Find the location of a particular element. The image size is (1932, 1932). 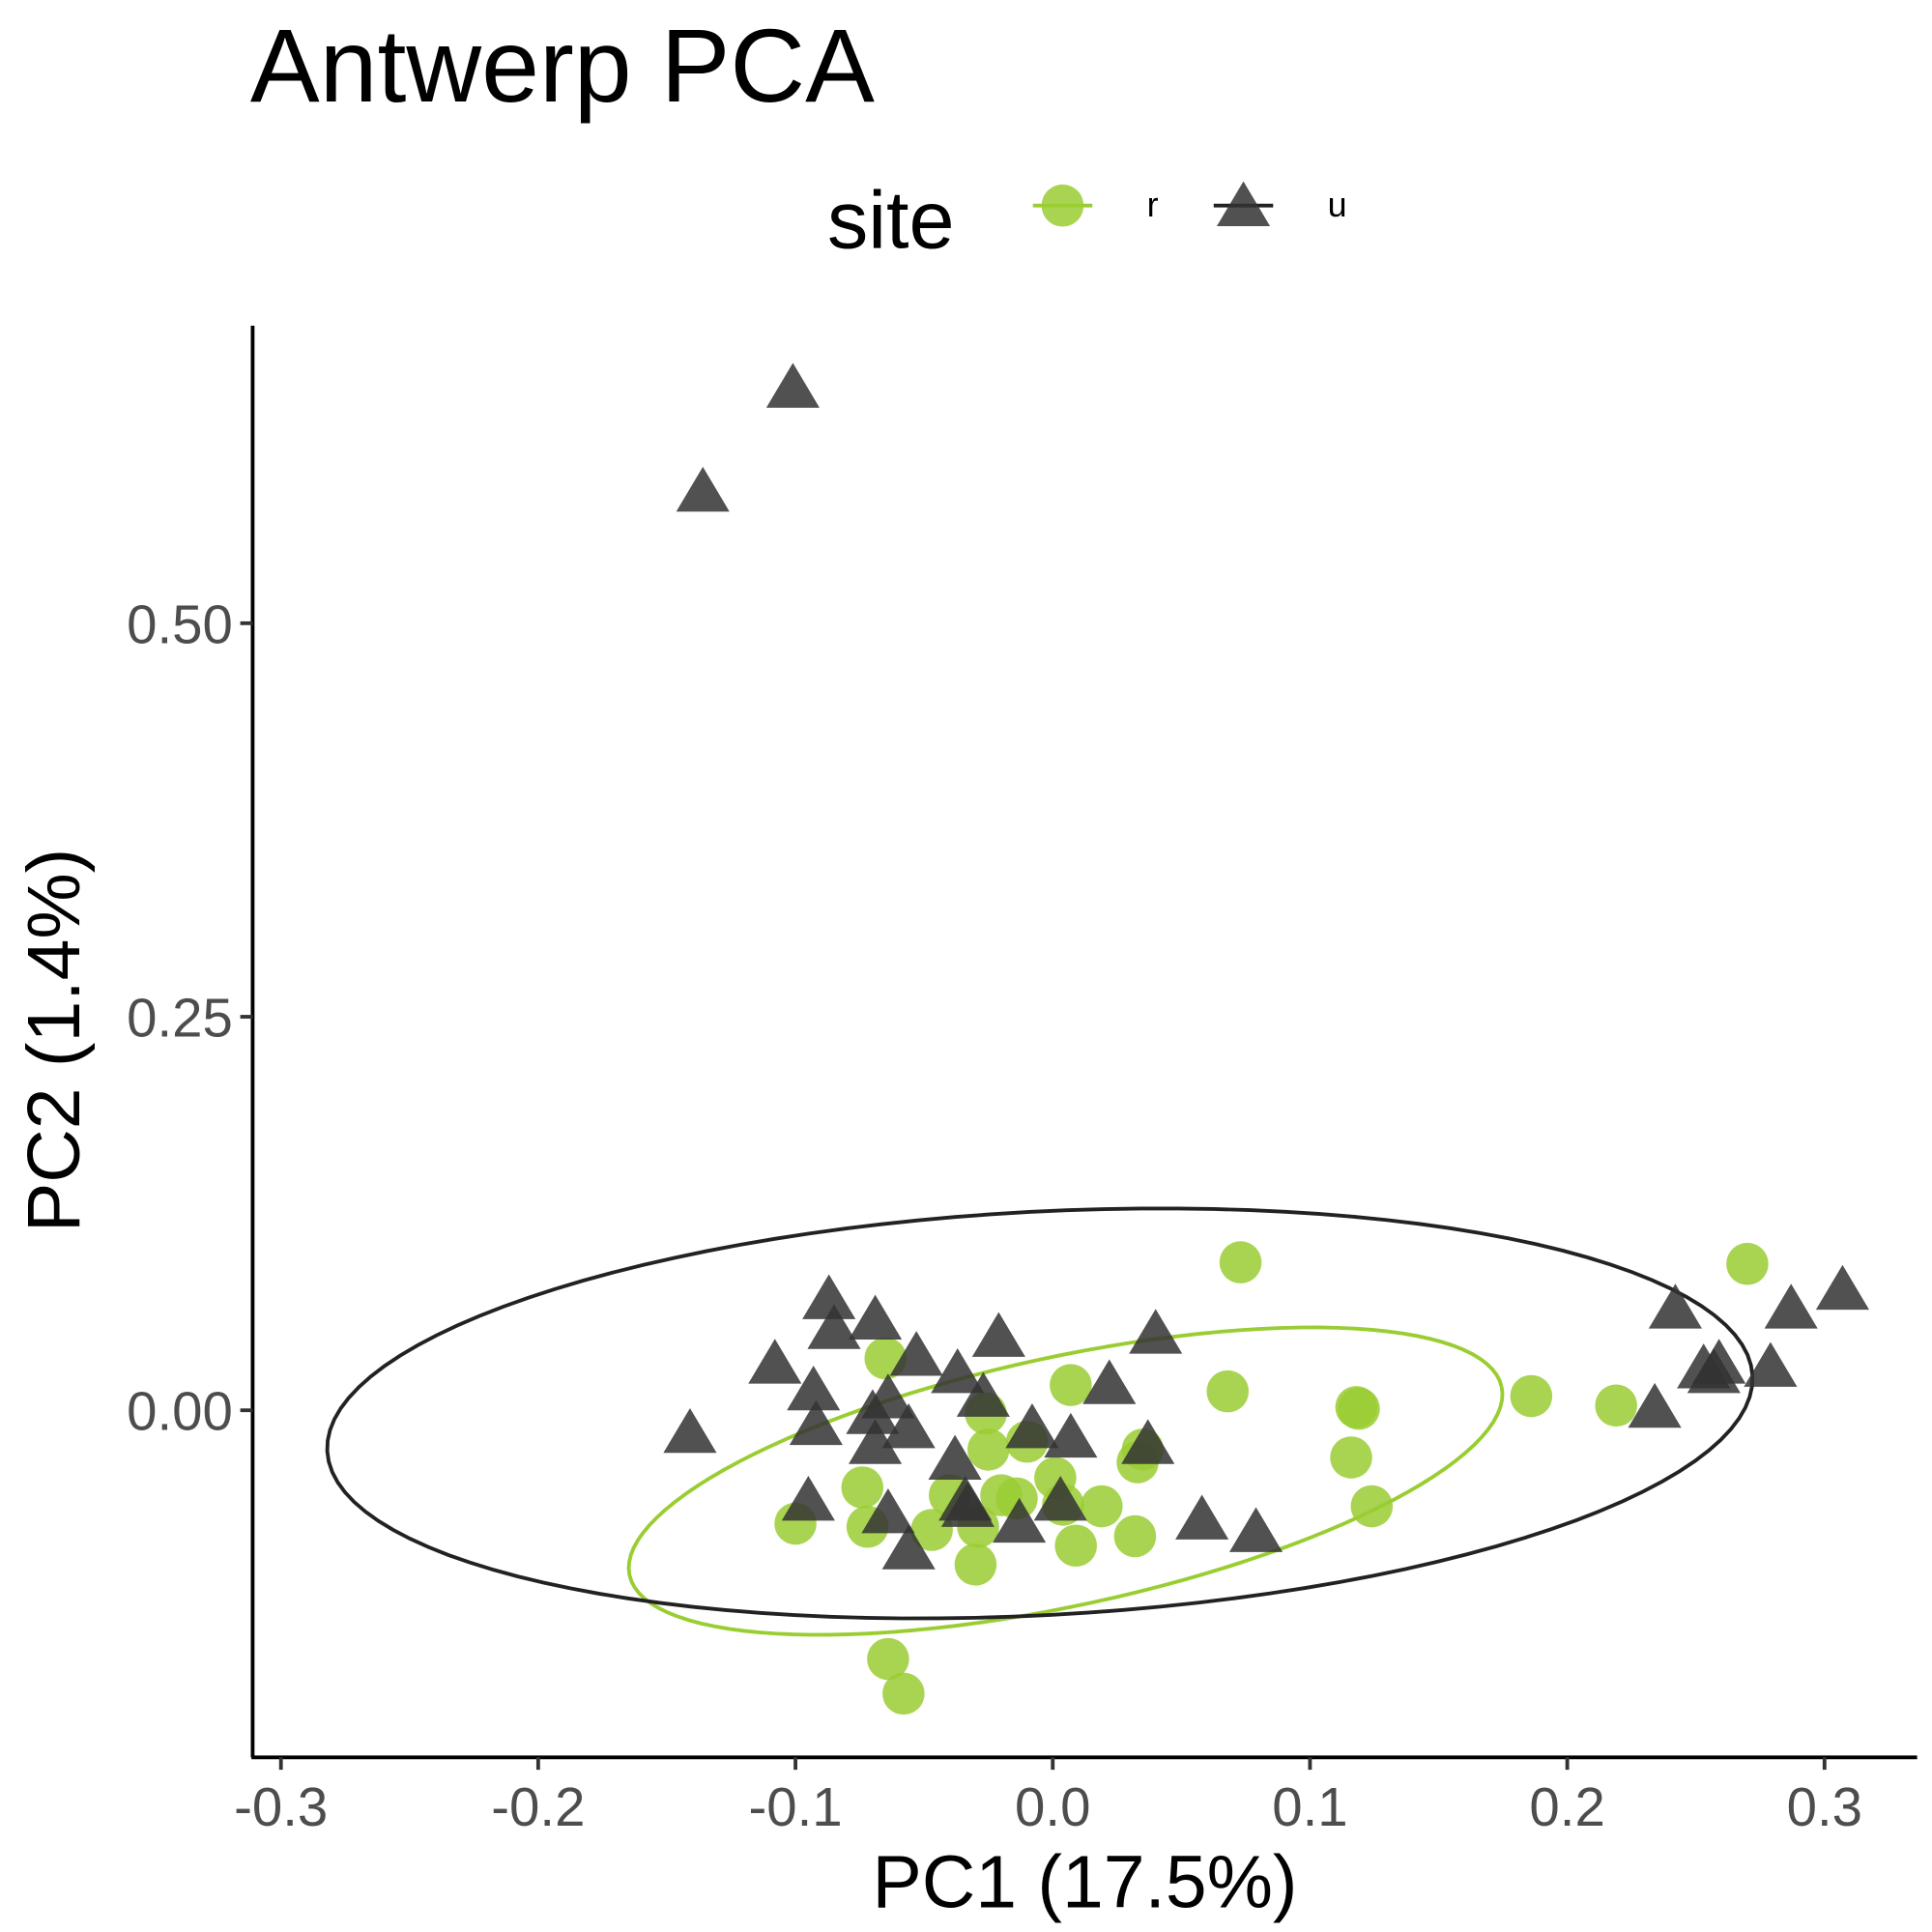

y-tick-label: 0.25 is located at coordinates (180, 1018).